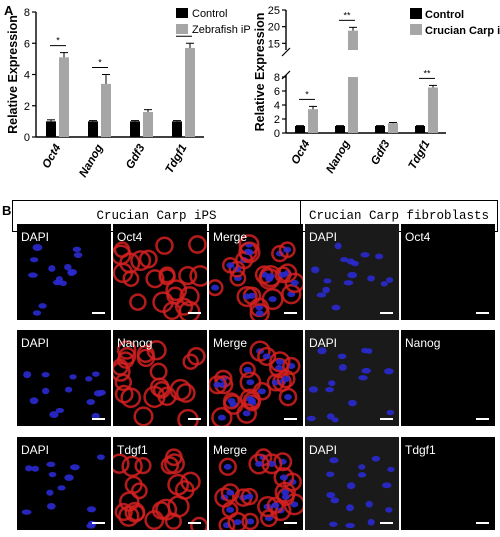 This screenshot has height=537, width=500. Describe the element at coordinates (418, 237) in the screenshot. I see `micrograph-label: Oct4` at that location.